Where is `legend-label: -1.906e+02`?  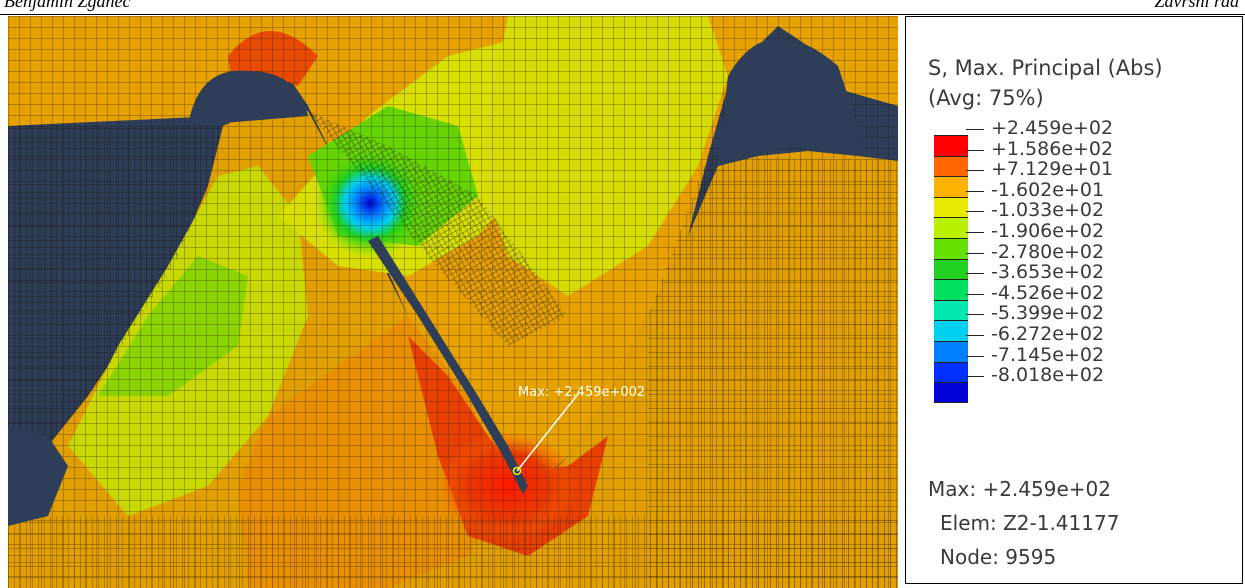 legend-label: -1.906e+02 is located at coordinates (1039, 231).